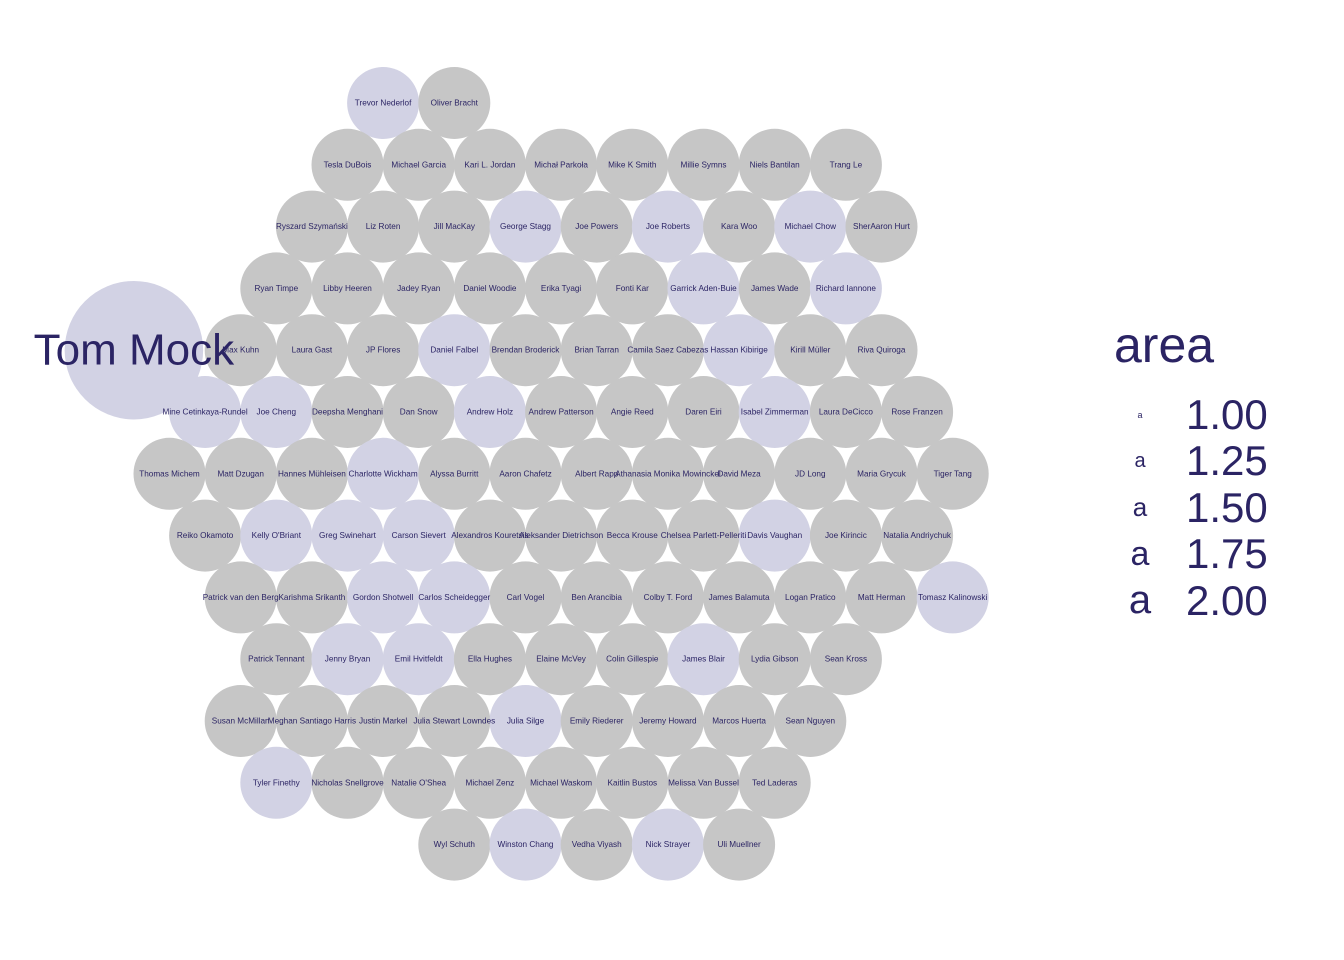 This screenshot has height=960, width=1344. What do you see at coordinates (917, 535) in the screenshot?
I see `bubble-natalia-andriychuk` at bounding box center [917, 535].